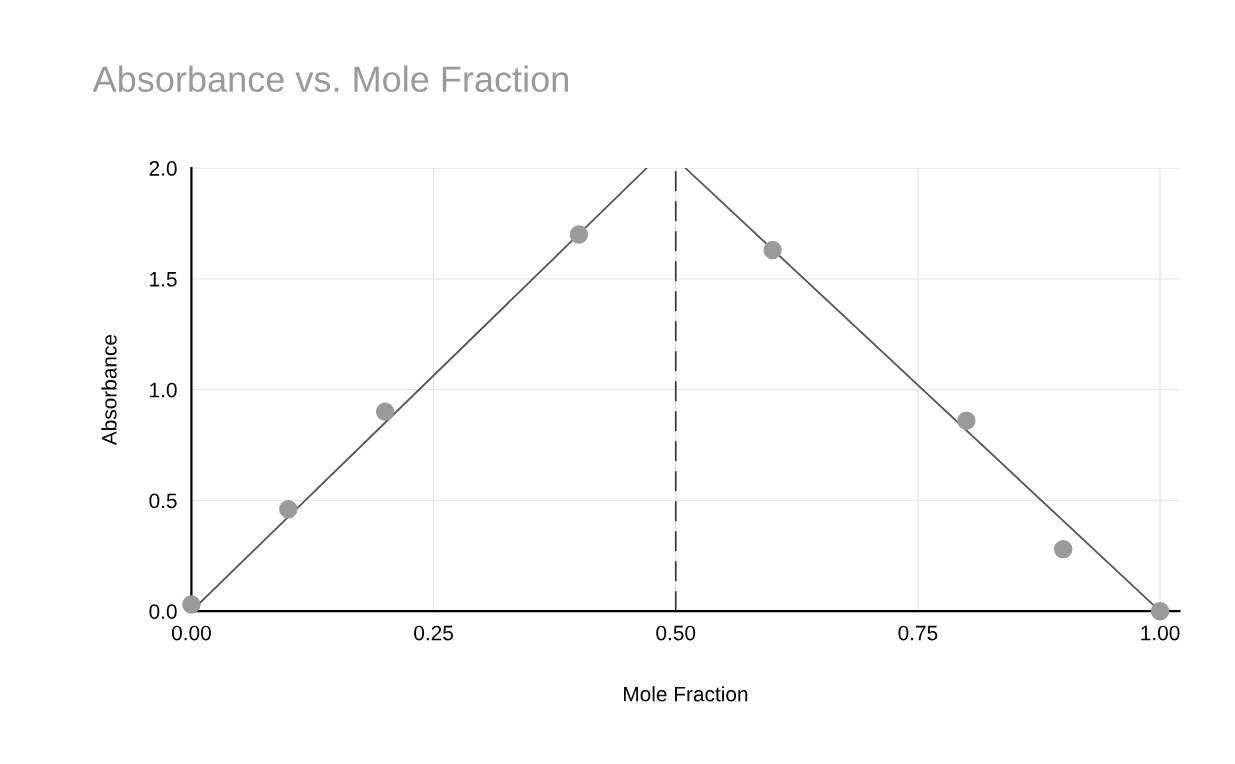 This screenshot has height=764, width=1235. I want to click on y-tick-label: 0.5, so click(163, 501).